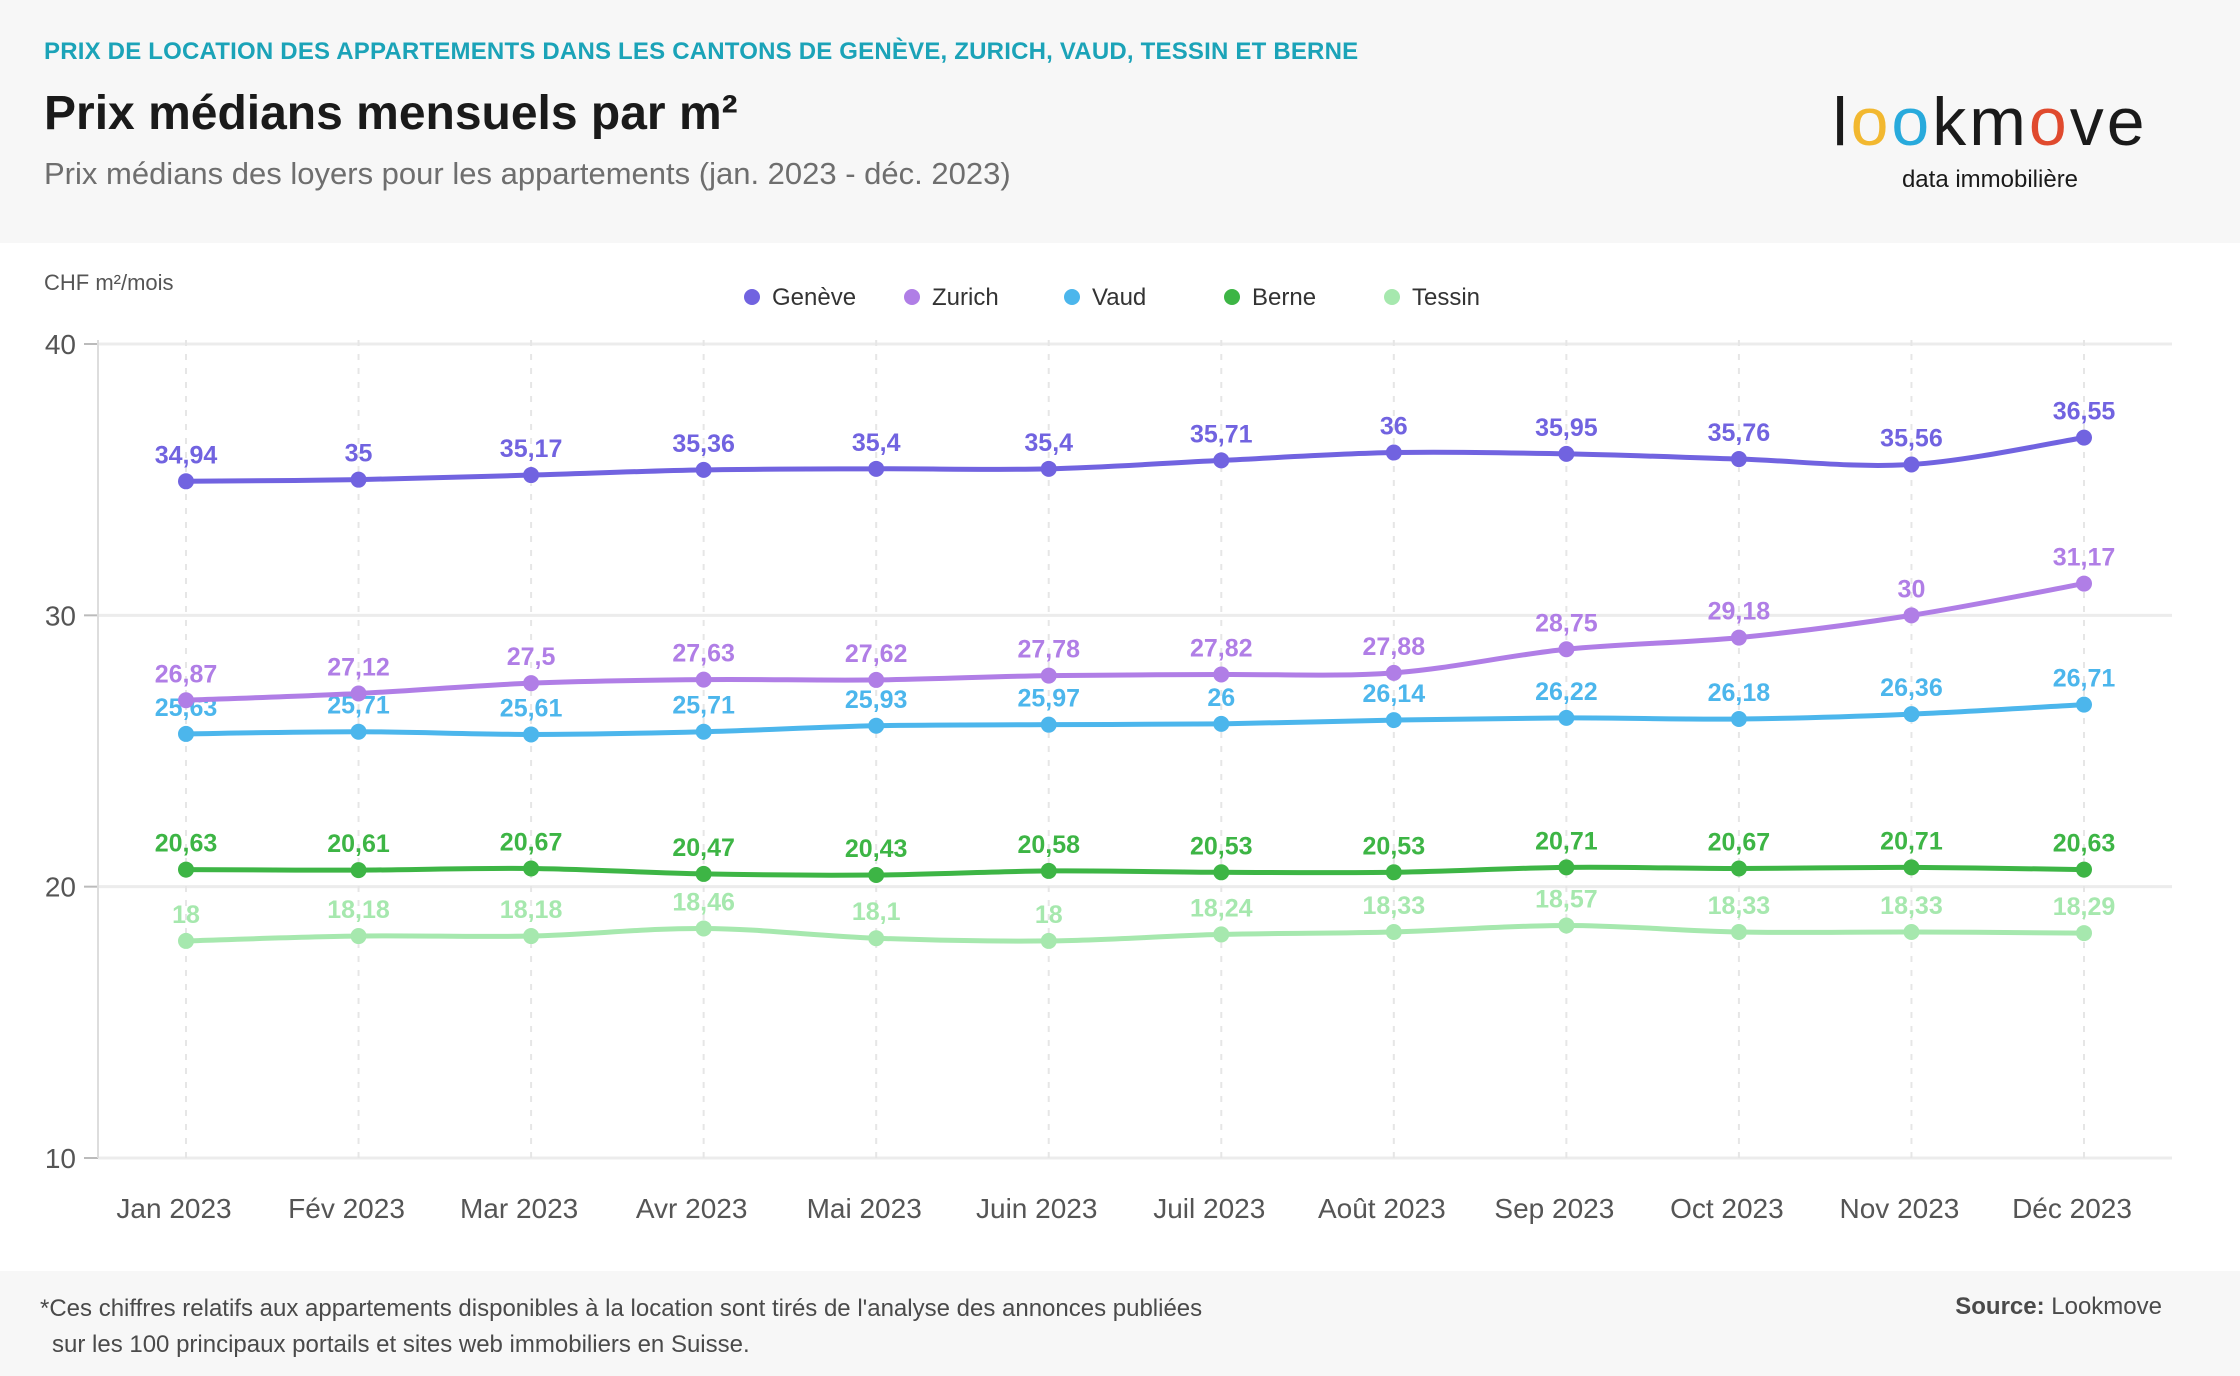  Describe the element at coordinates (864, 1208) in the screenshot. I see `x-tick-label: Mai 2023` at that location.